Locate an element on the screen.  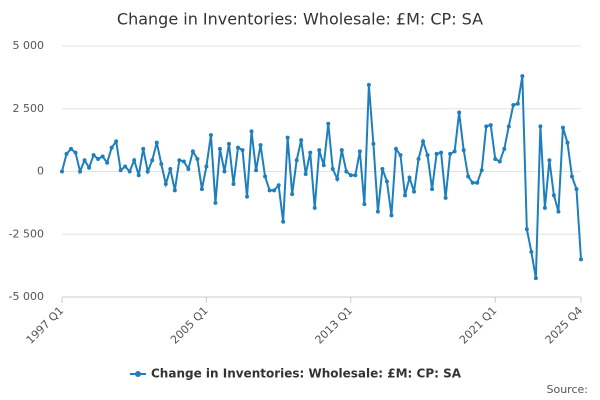
x-tick-label: 2025 Q4 is located at coordinates (564, 325).